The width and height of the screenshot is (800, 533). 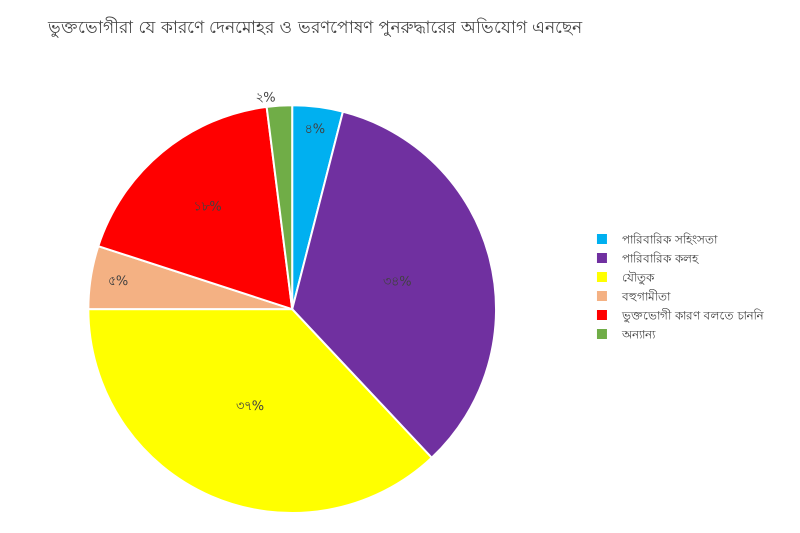 I want to click on data-label: ৩৪%, so click(x=397, y=282).